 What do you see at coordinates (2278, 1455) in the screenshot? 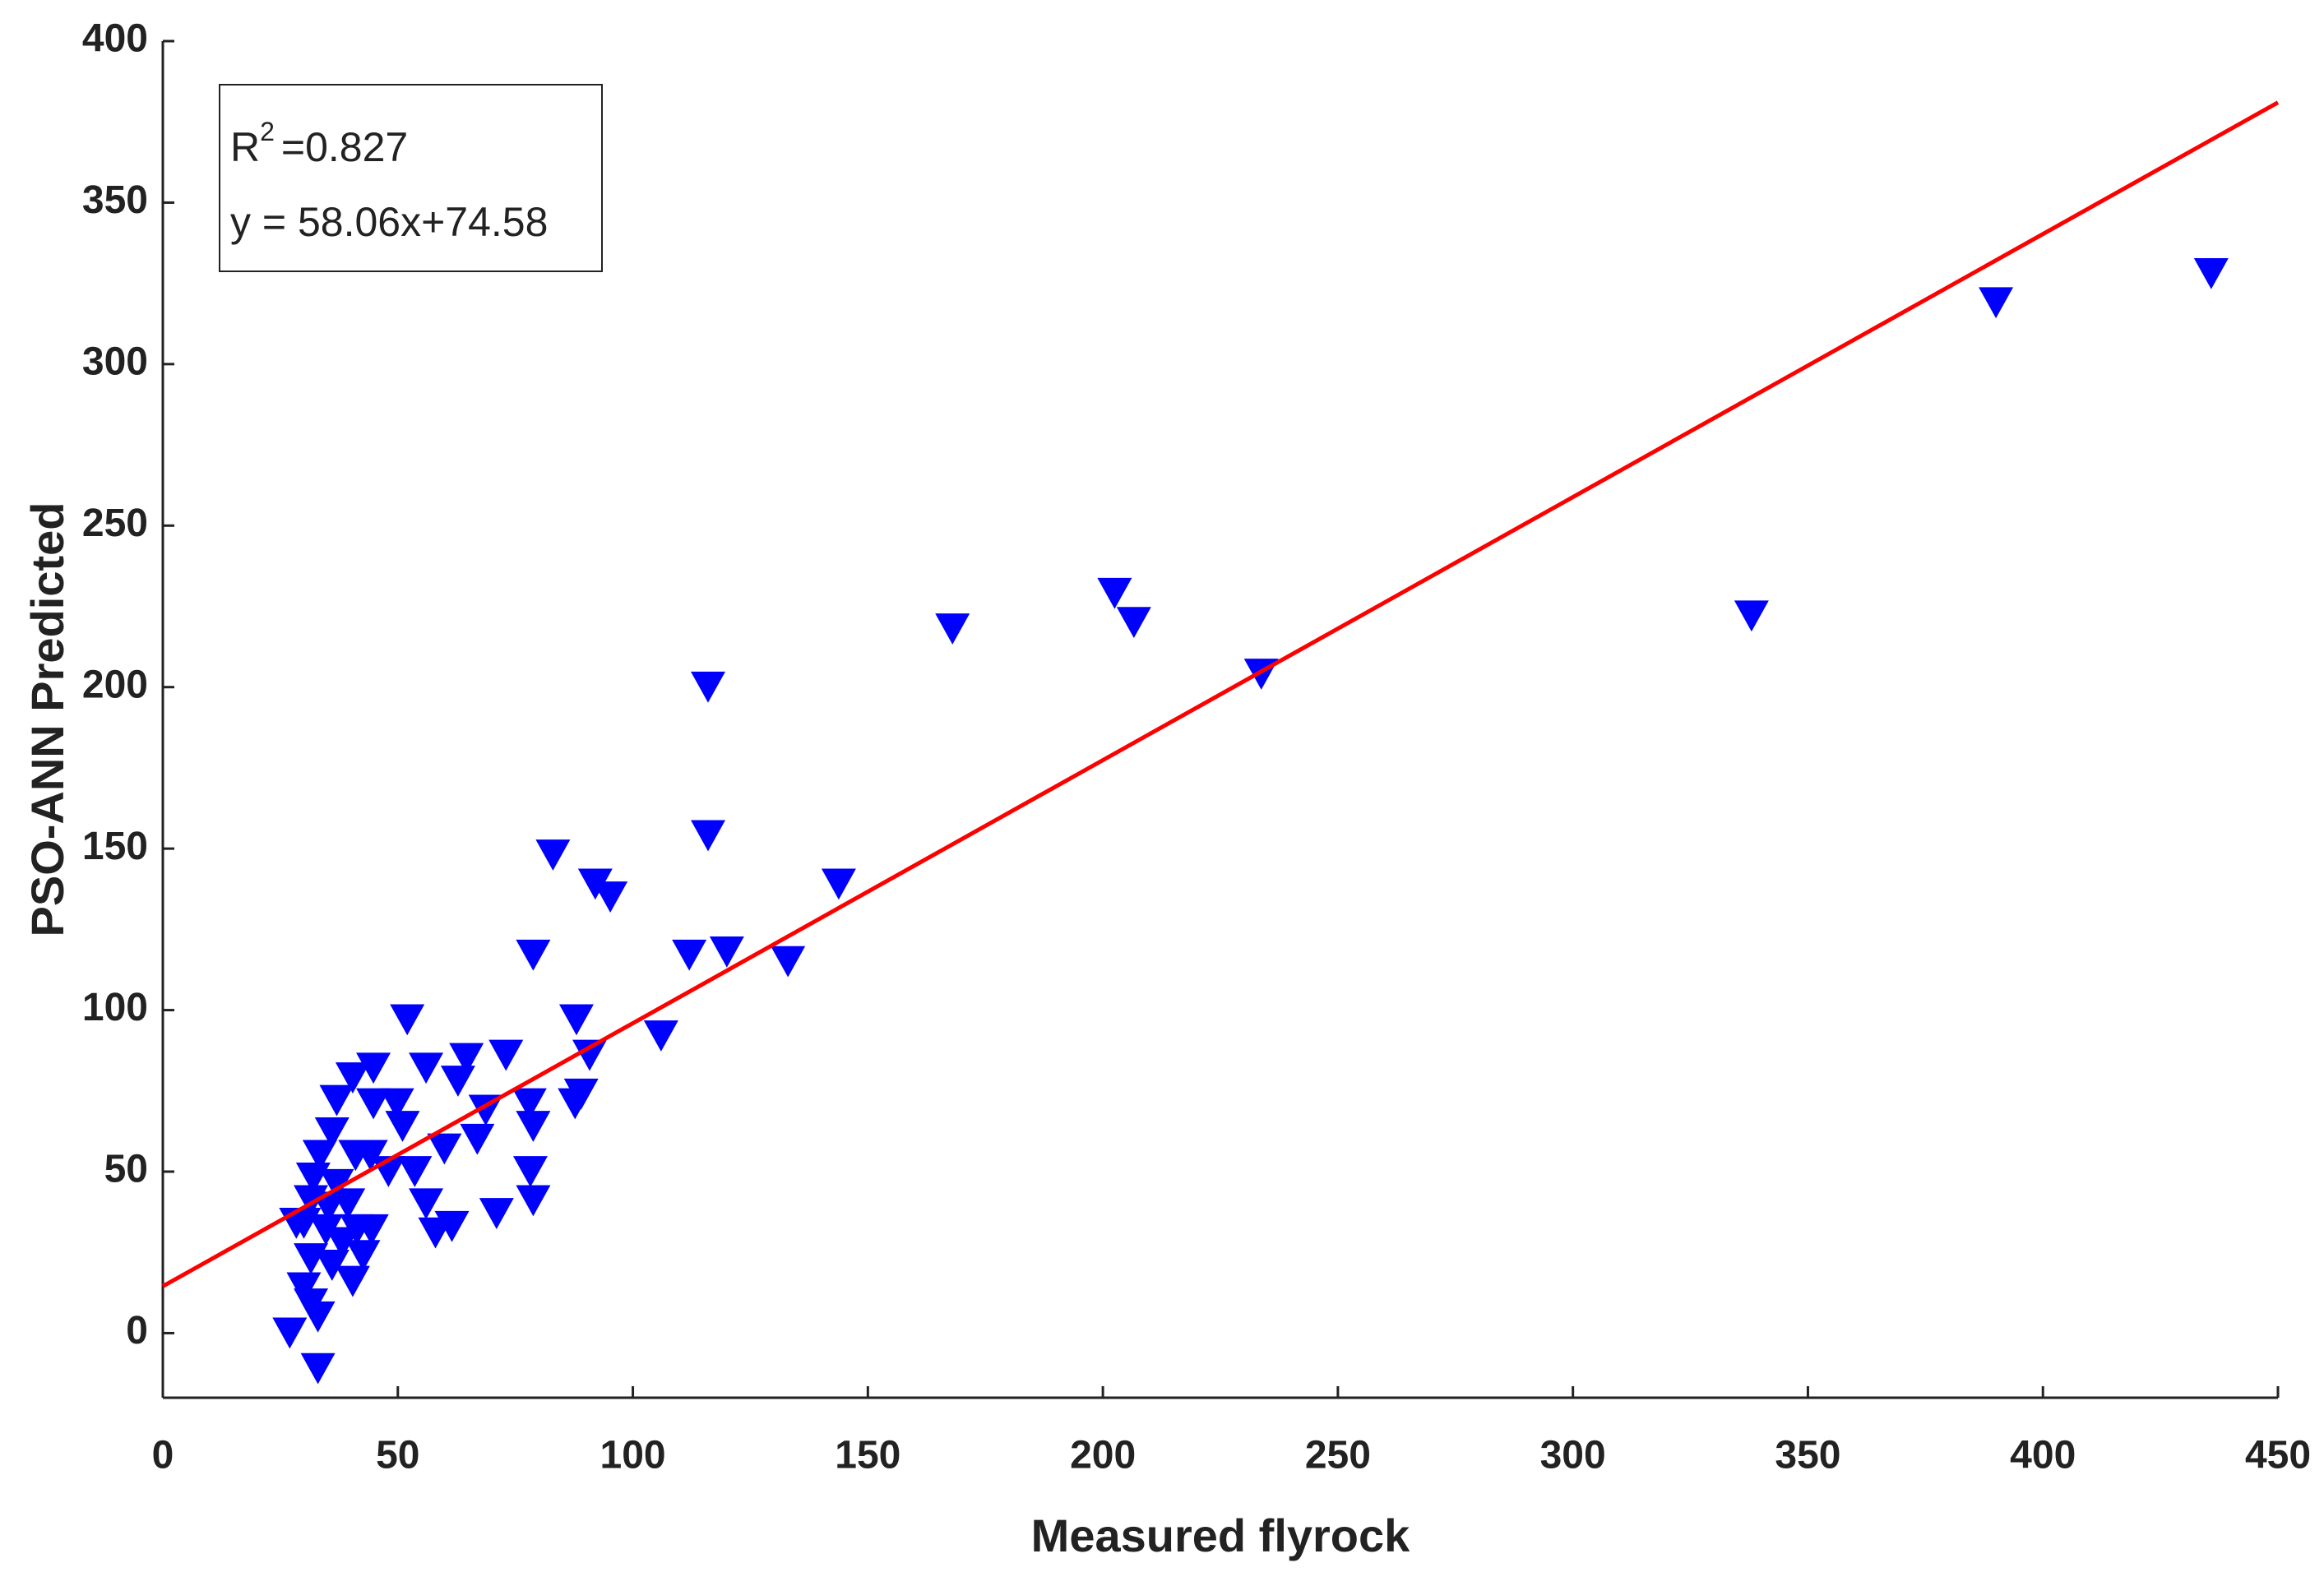
I see `x-tick-label: 450` at bounding box center [2278, 1455].